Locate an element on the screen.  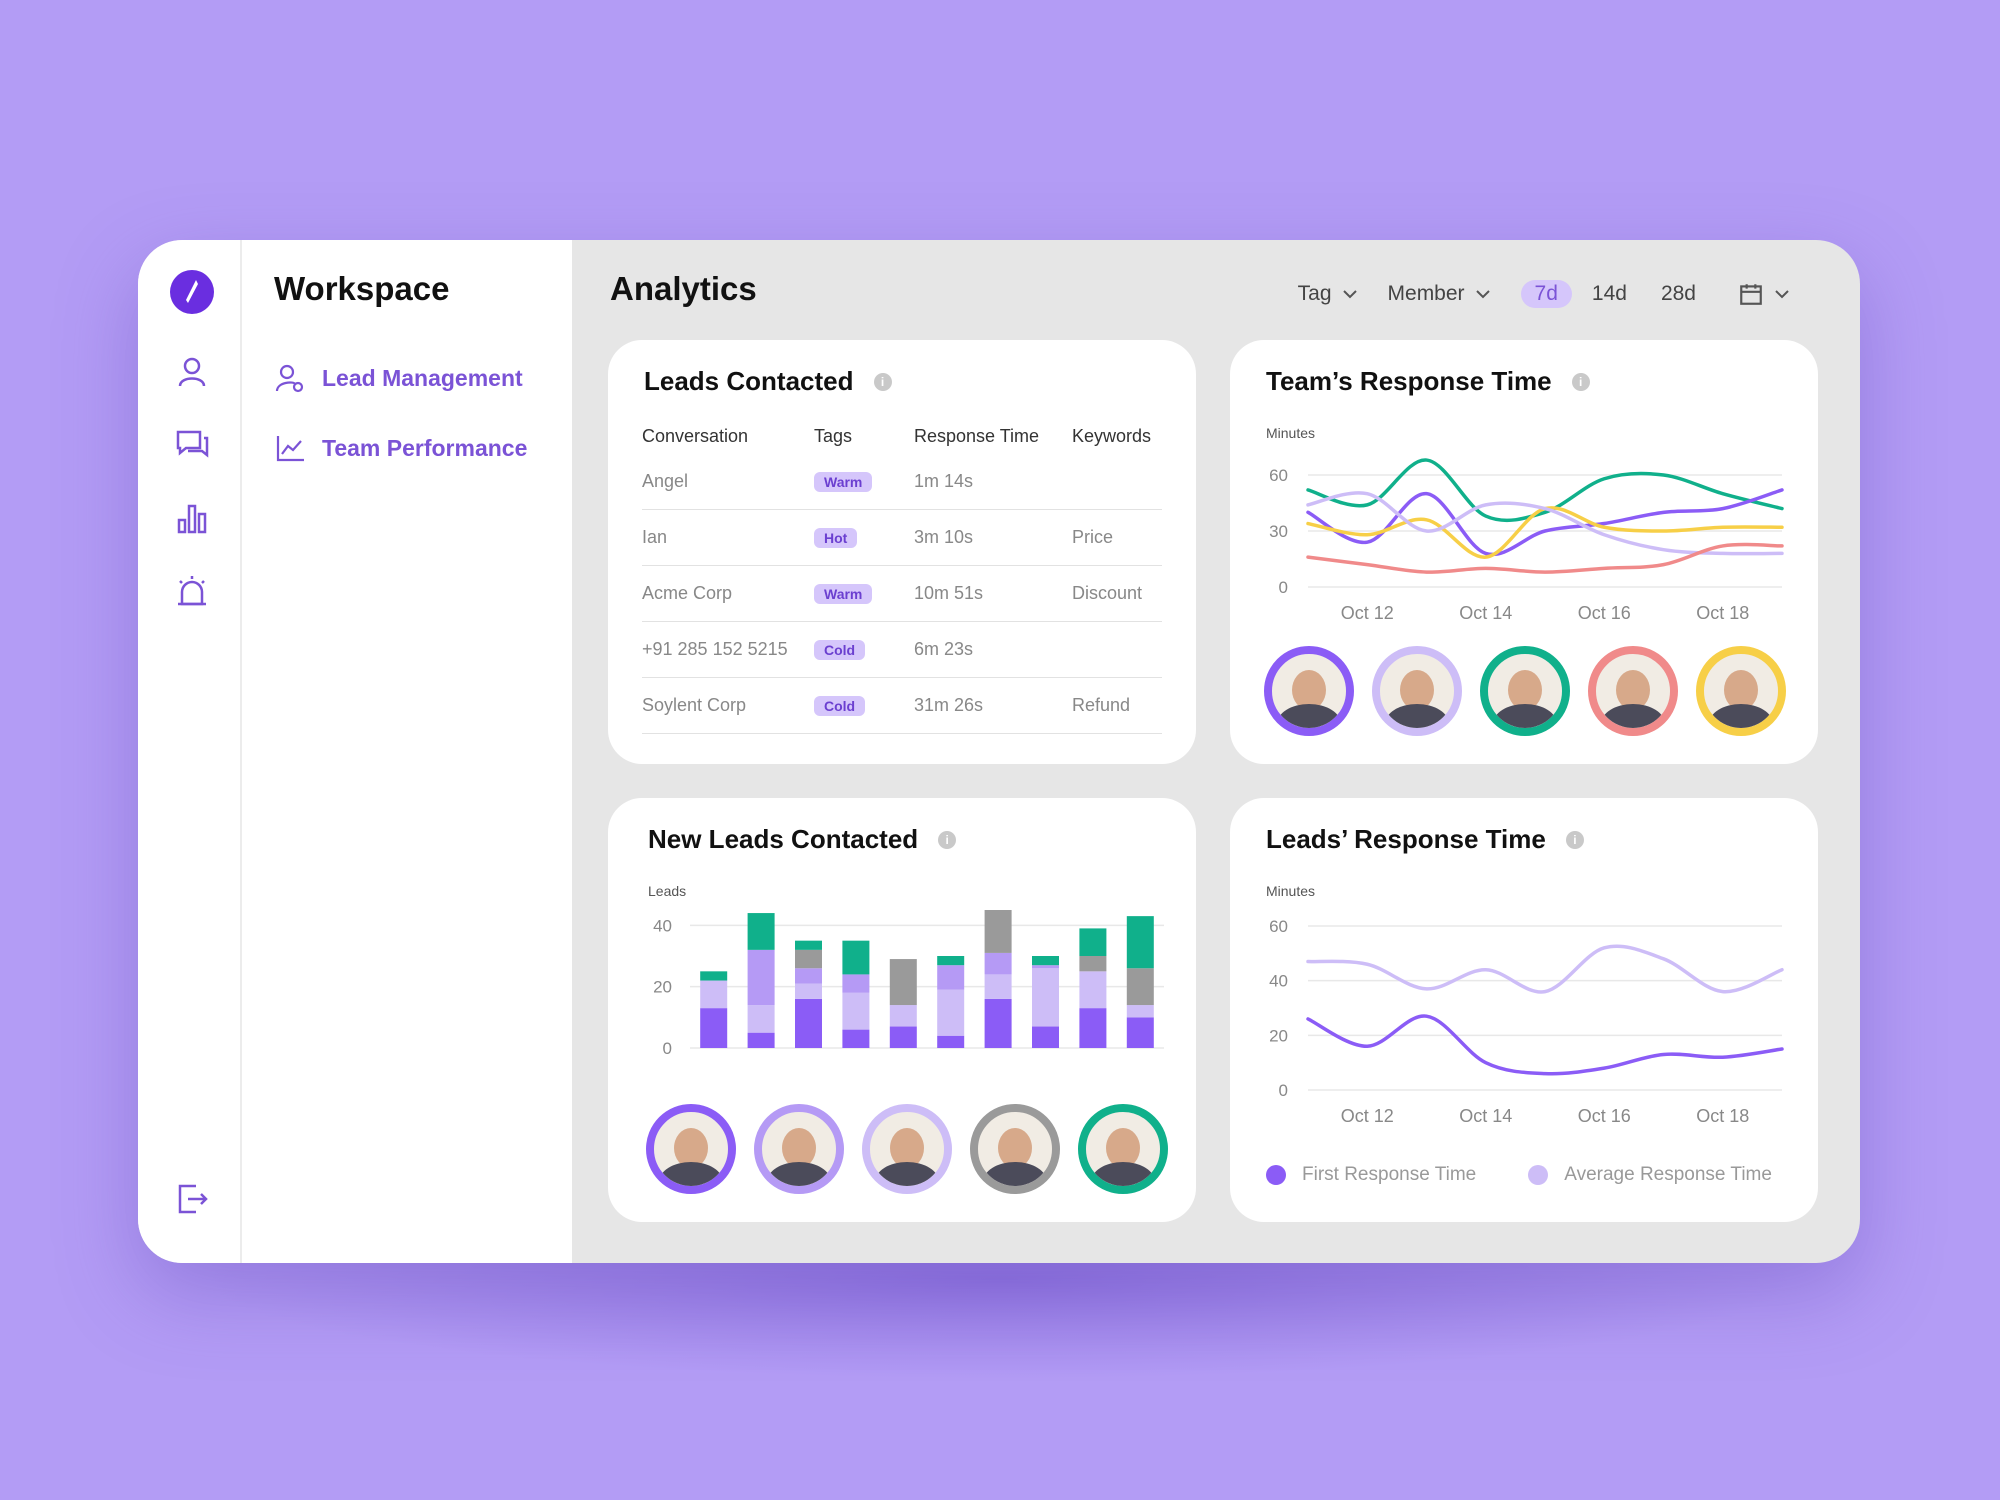
period-selector: 7d 14d 28d is located at coordinates (1615, 294).